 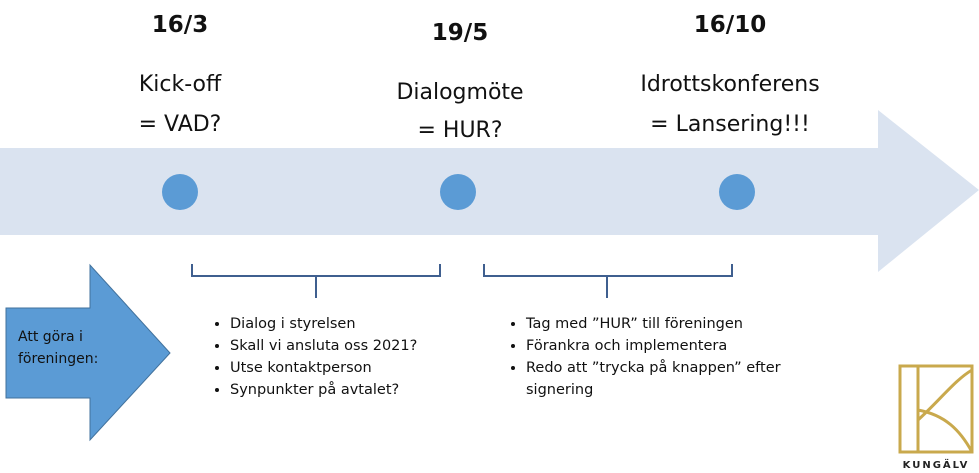 I want to click on milestone-title: Idrottskonferens, so click(x=730, y=84).